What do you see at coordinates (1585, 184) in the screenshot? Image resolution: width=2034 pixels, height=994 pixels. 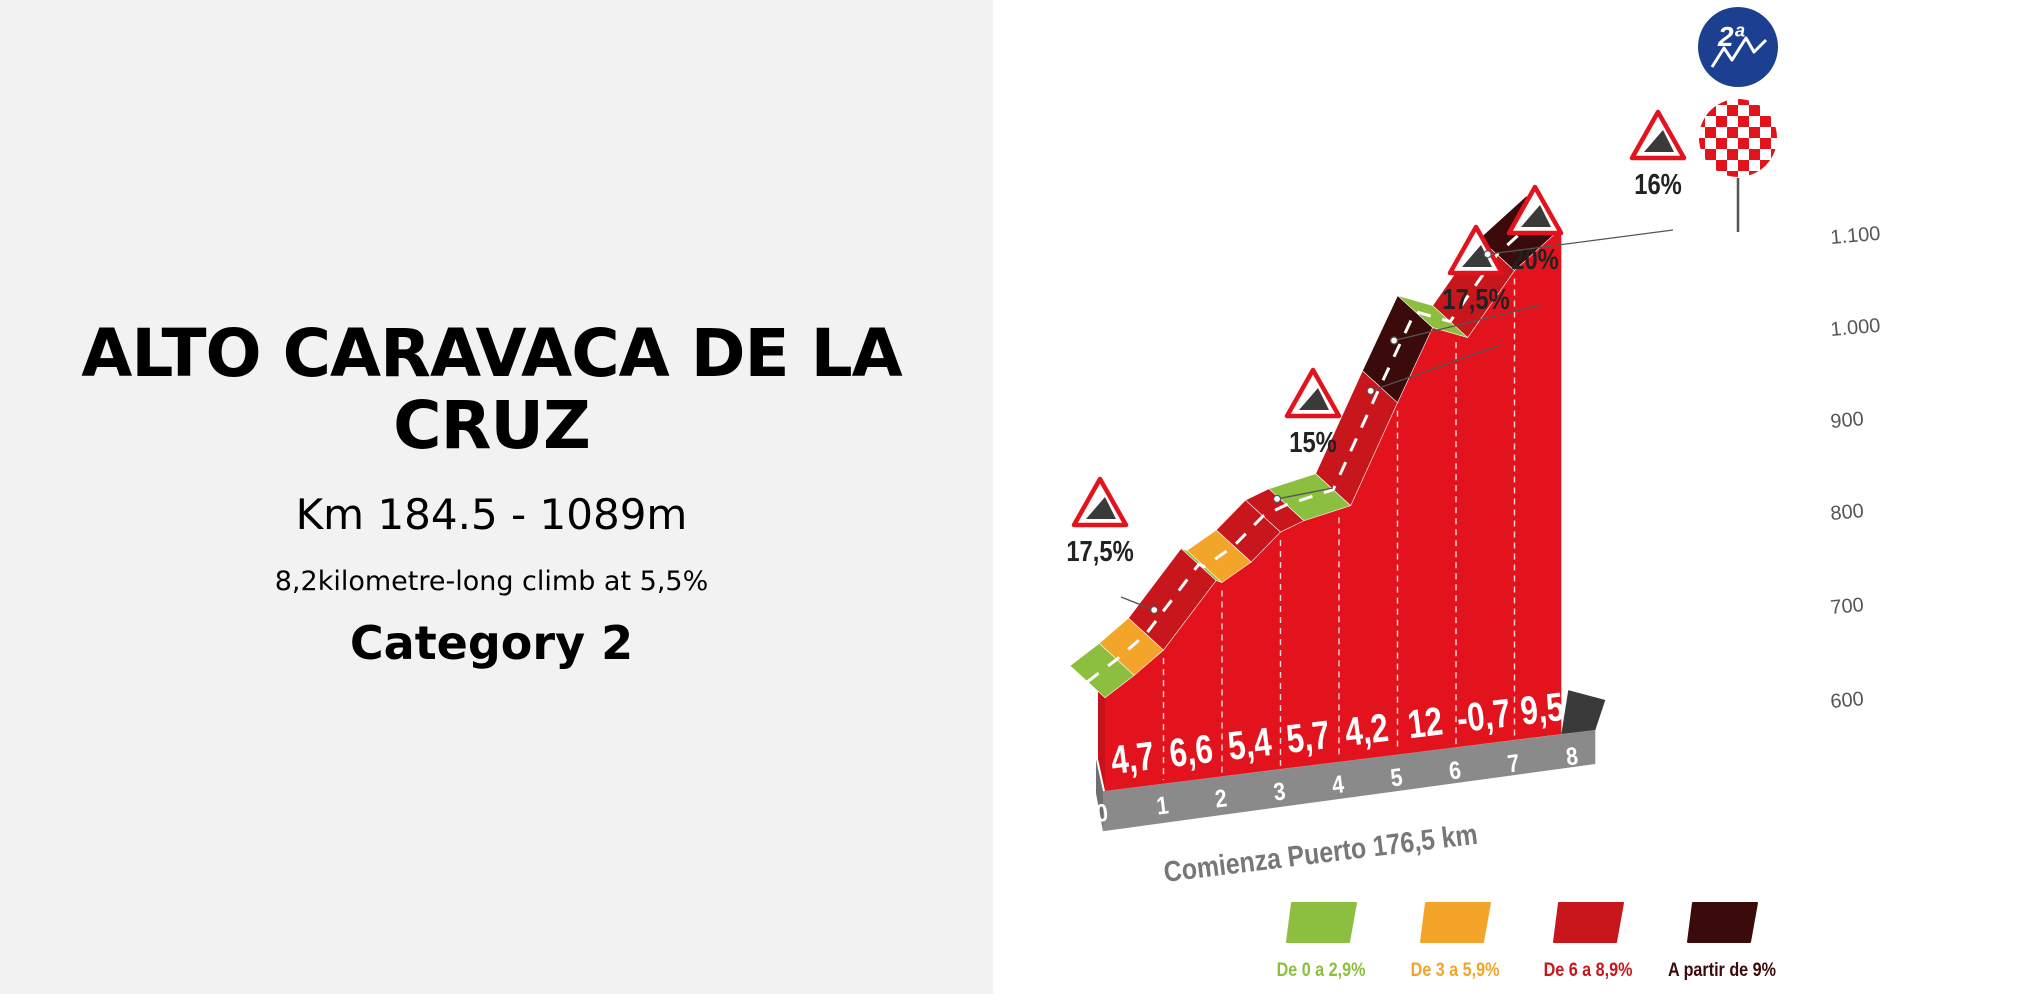 I see `max-gradient-annotation: 16%` at bounding box center [1585, 184].